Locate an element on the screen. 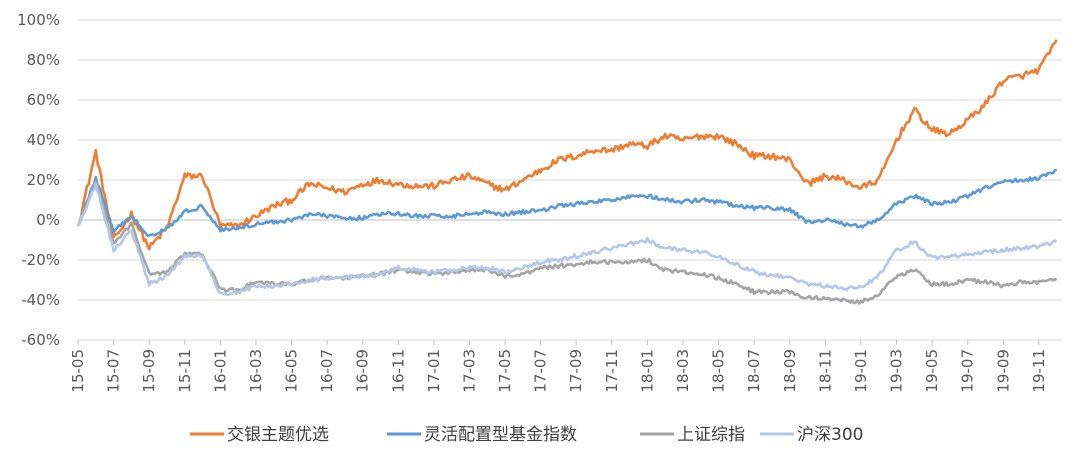 The height and width of the screenshot is (461, 1080). legend-label: 灵活配置型基金指数 is located at coordinates (500, 435).